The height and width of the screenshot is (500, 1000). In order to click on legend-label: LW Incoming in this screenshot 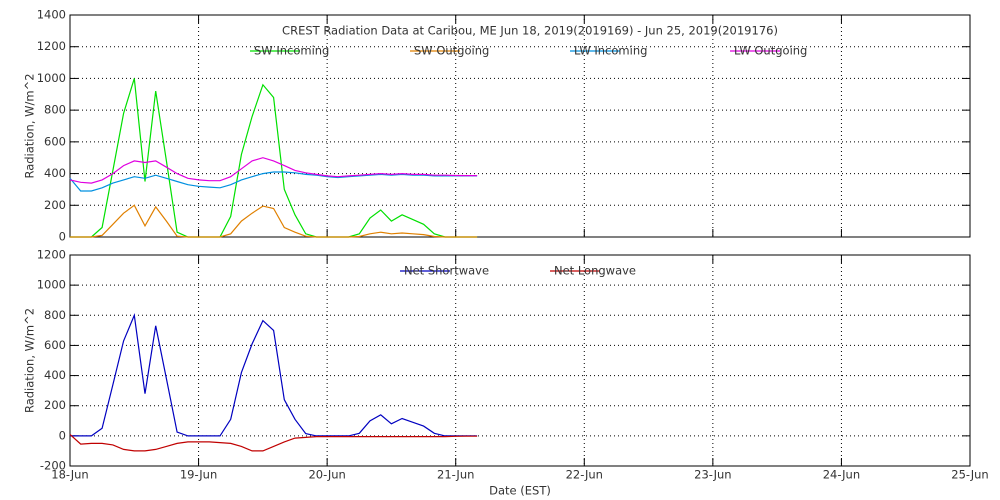, I will do `click(610, 51)`.